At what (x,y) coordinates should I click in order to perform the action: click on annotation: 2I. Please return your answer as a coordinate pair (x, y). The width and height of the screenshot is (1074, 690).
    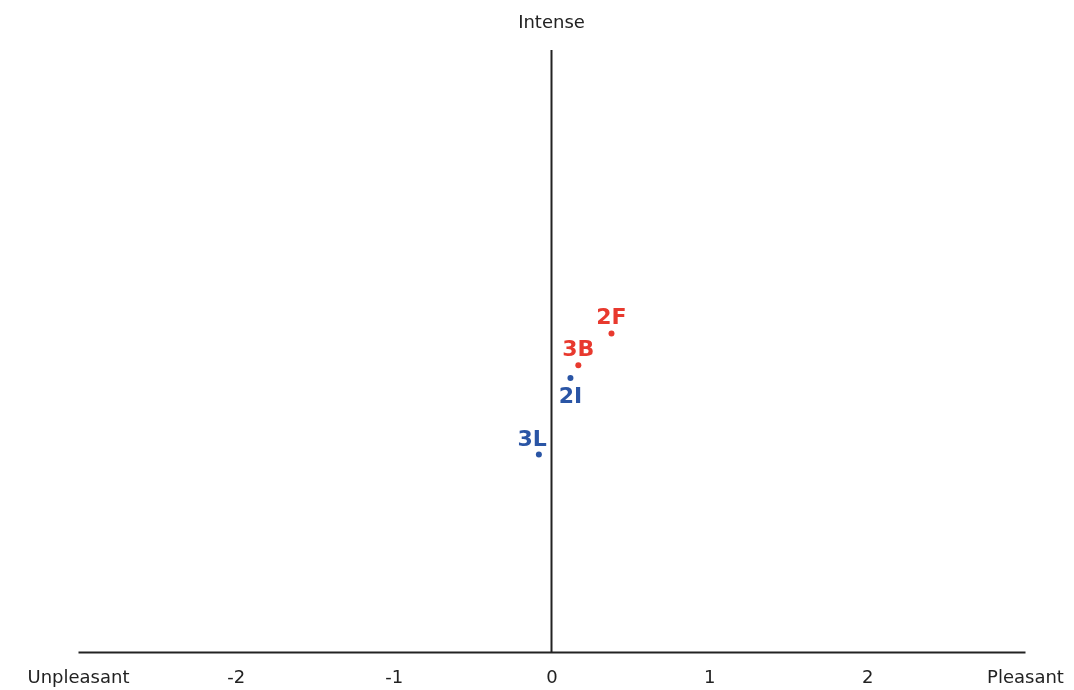
    Looking at the image, I should click on (570, 396).